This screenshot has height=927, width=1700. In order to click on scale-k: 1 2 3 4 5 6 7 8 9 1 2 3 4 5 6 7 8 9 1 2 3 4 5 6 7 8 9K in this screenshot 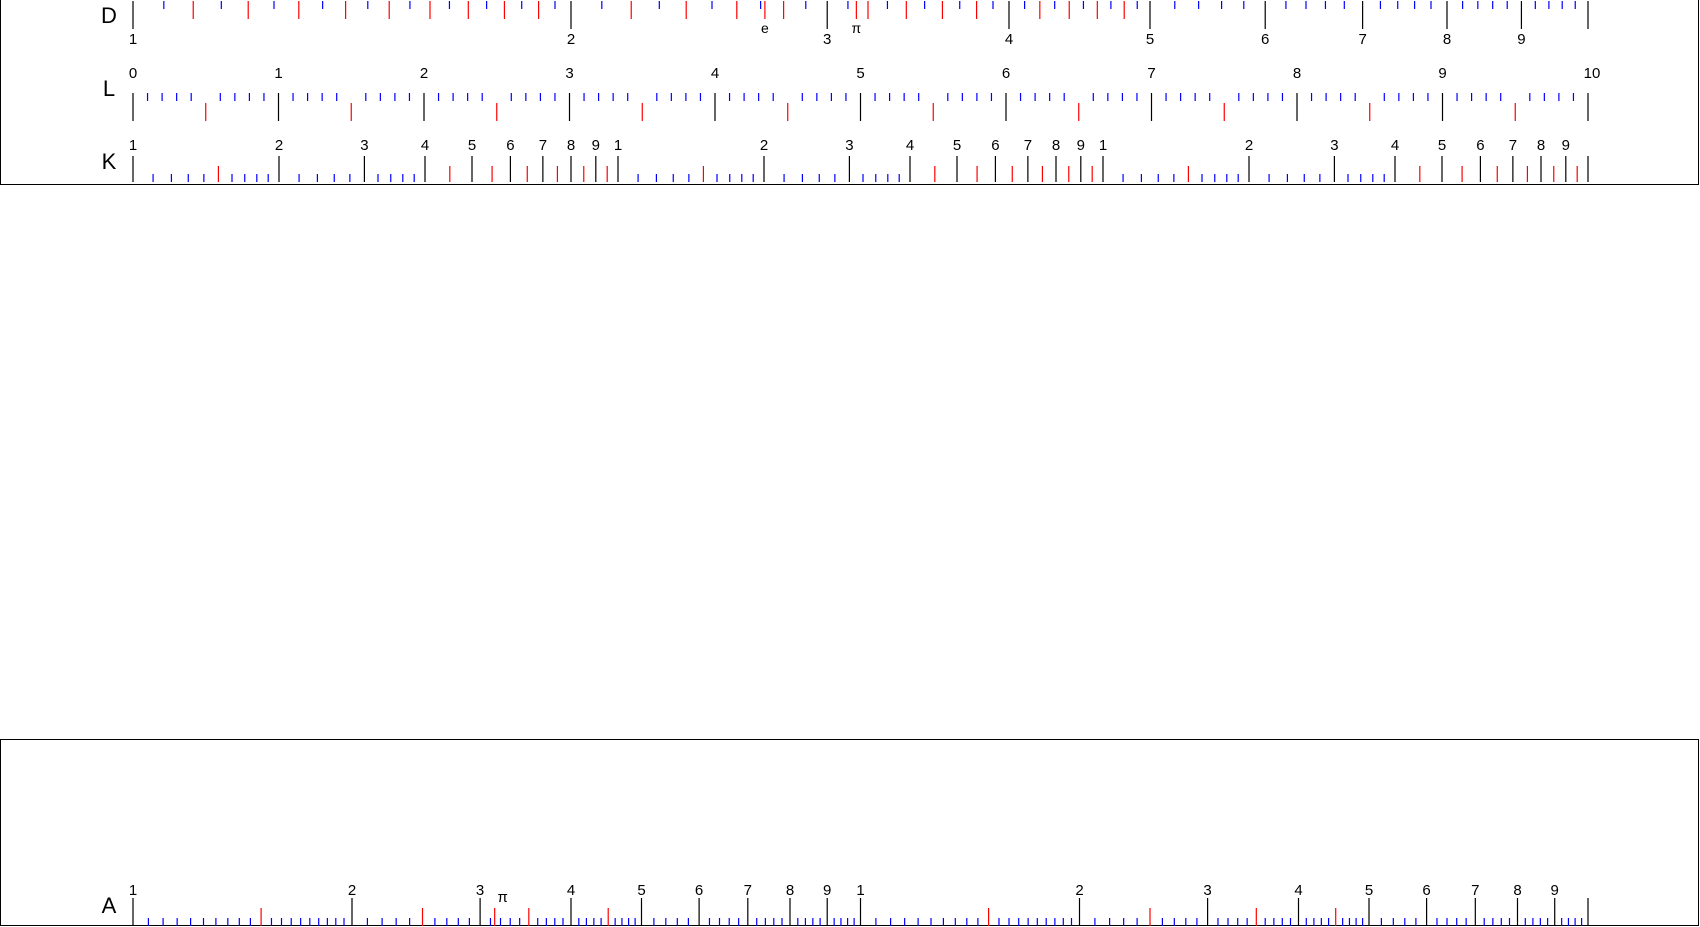, I will do `click(845, 159)`.